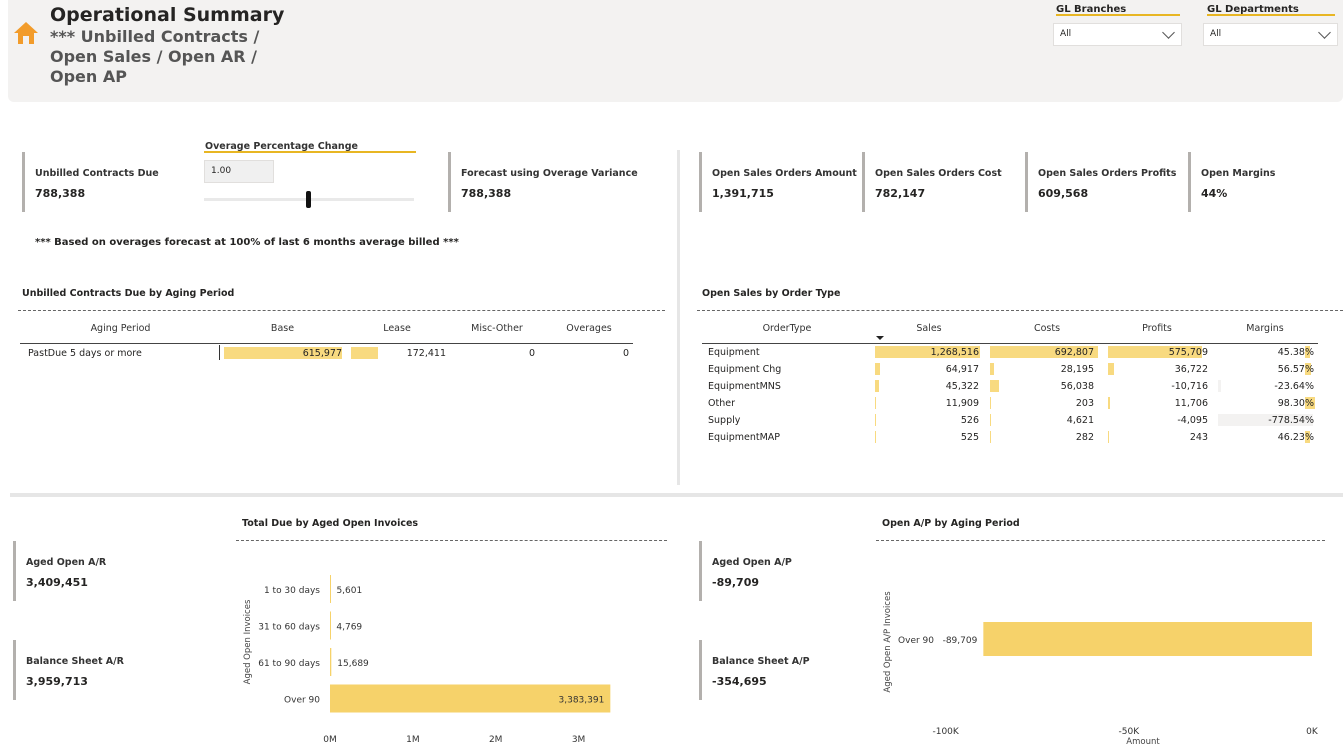 This screenshot has height=749, width=1343. Describe the element at coordinates (784, 173) in the screenshot. I see `open-sales-card-label: Open Sales Orders Amount` at that location.